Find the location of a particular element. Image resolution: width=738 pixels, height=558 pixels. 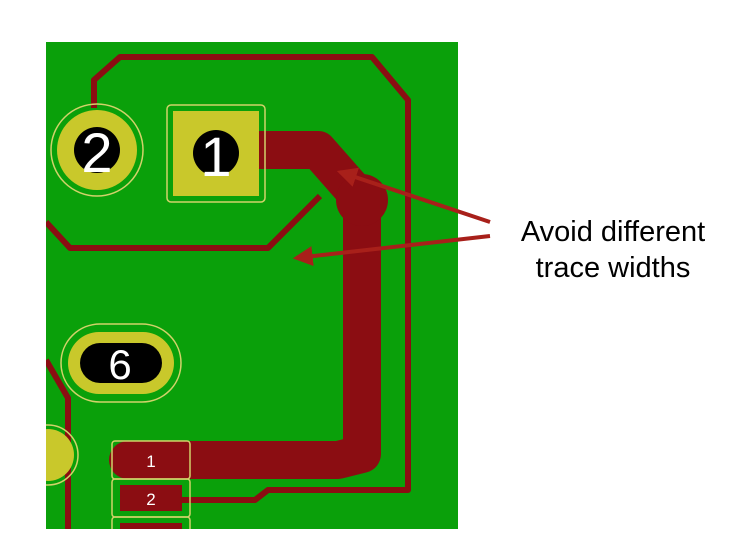

annotation-text: Avoid different trace widths is located at coordinates (613, 250).